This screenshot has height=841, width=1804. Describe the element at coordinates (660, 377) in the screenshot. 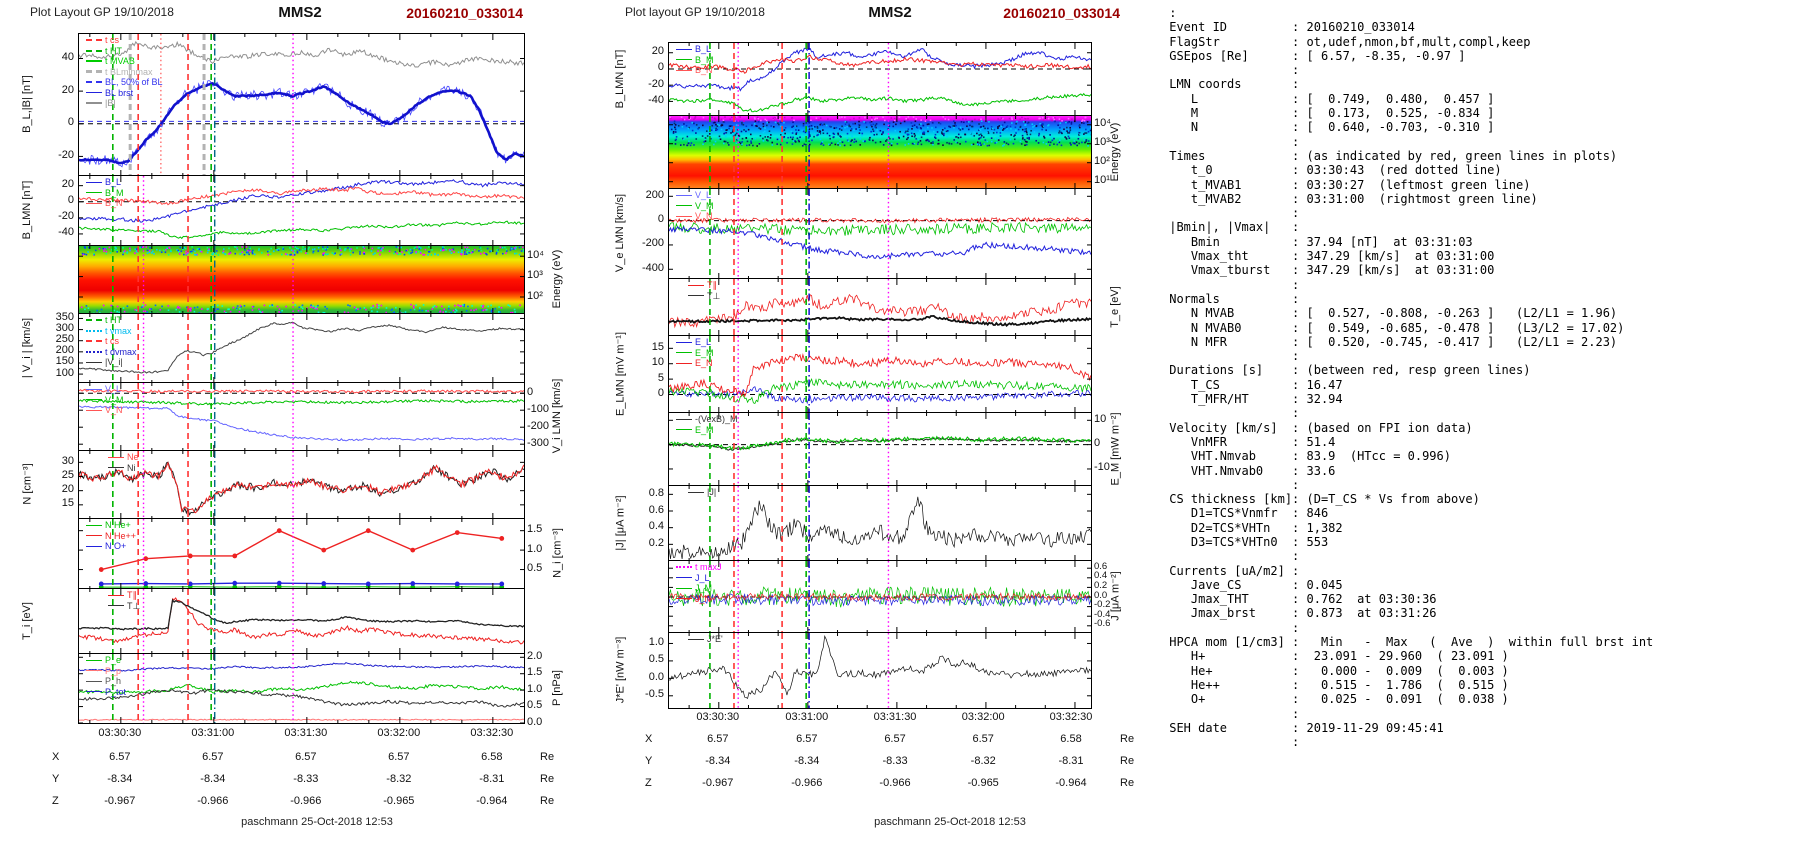

I see `y-tick-label: 5` at that location.